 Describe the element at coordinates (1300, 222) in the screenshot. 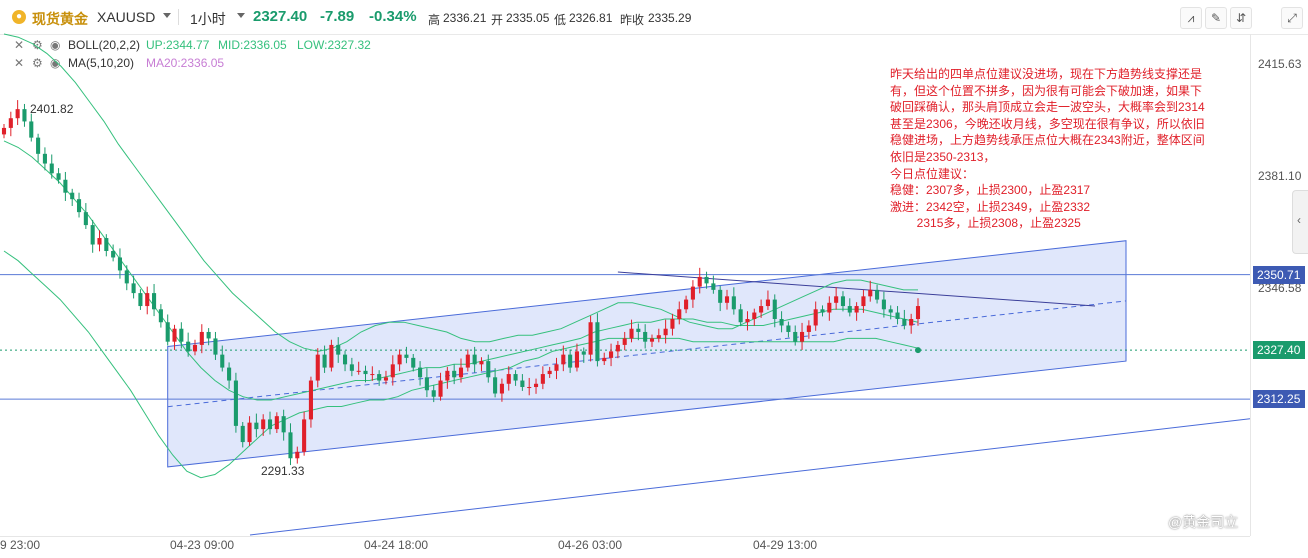

I see `side-panel-toggle: ‹` at that location.